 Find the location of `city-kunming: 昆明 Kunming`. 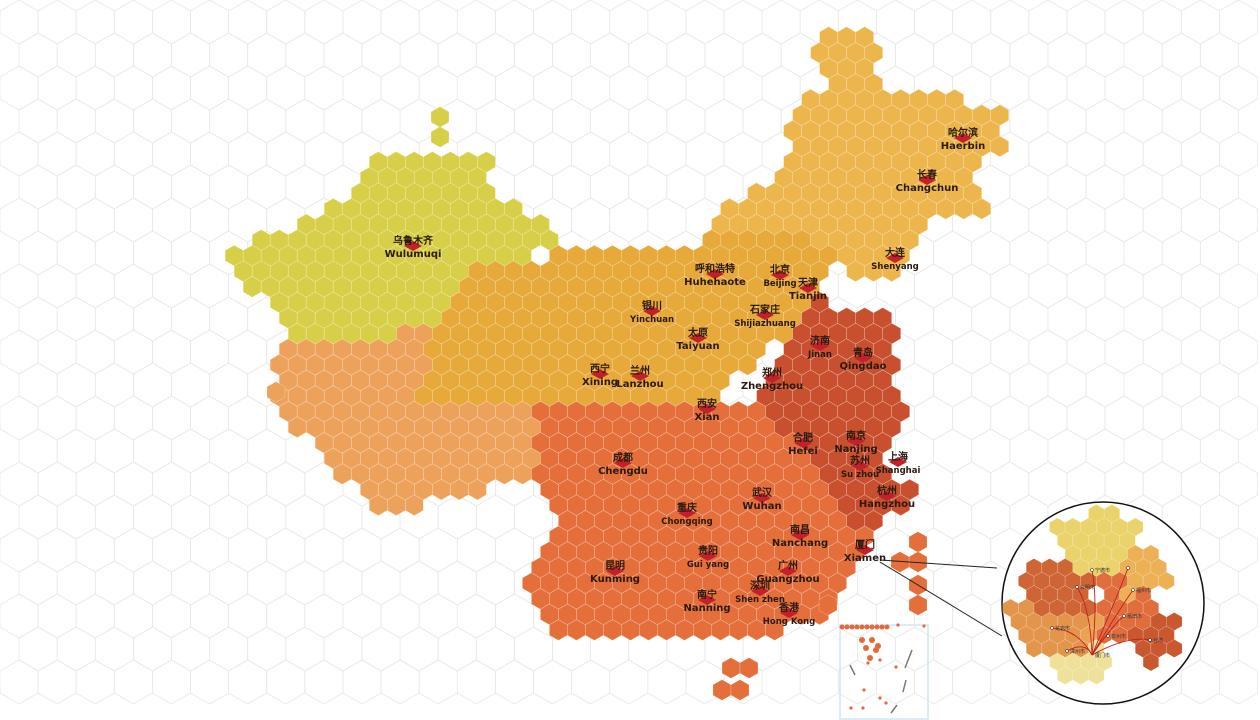

city-kunming: 昆明 Kunming is located at coordinates (615, 572).